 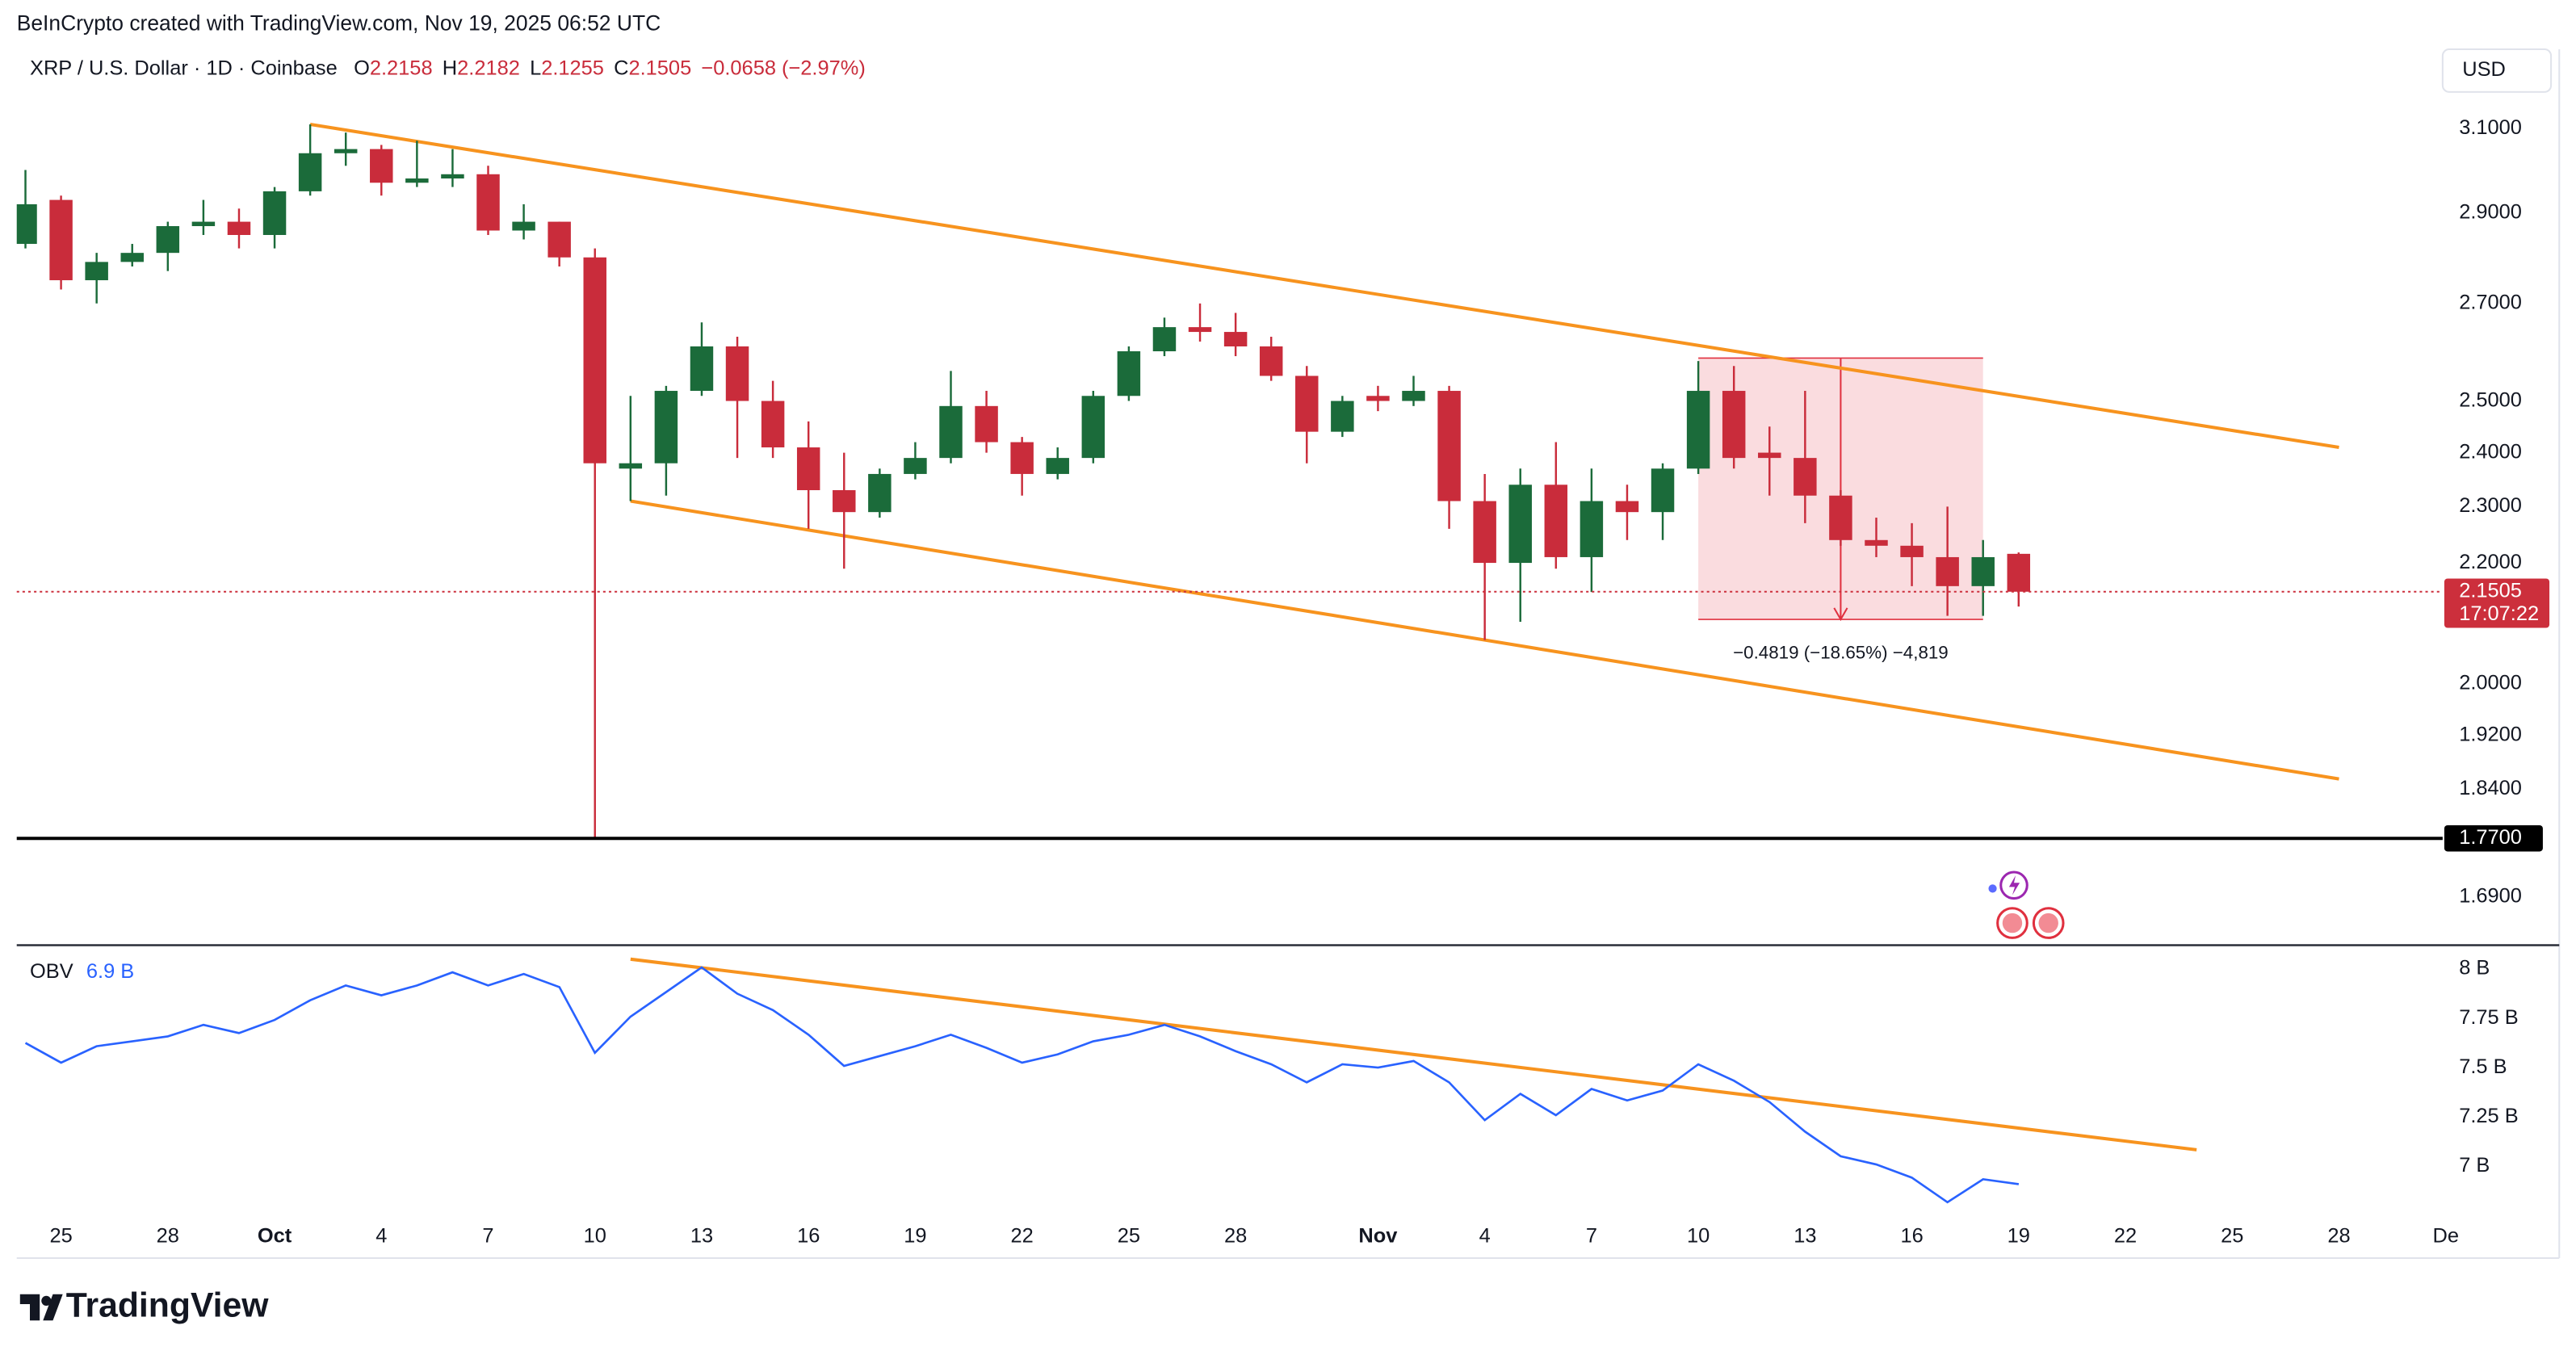 I want to click on symbol: XRP / U.S. Dollar · 1D · Coinbase, so click(x=184, y=68).